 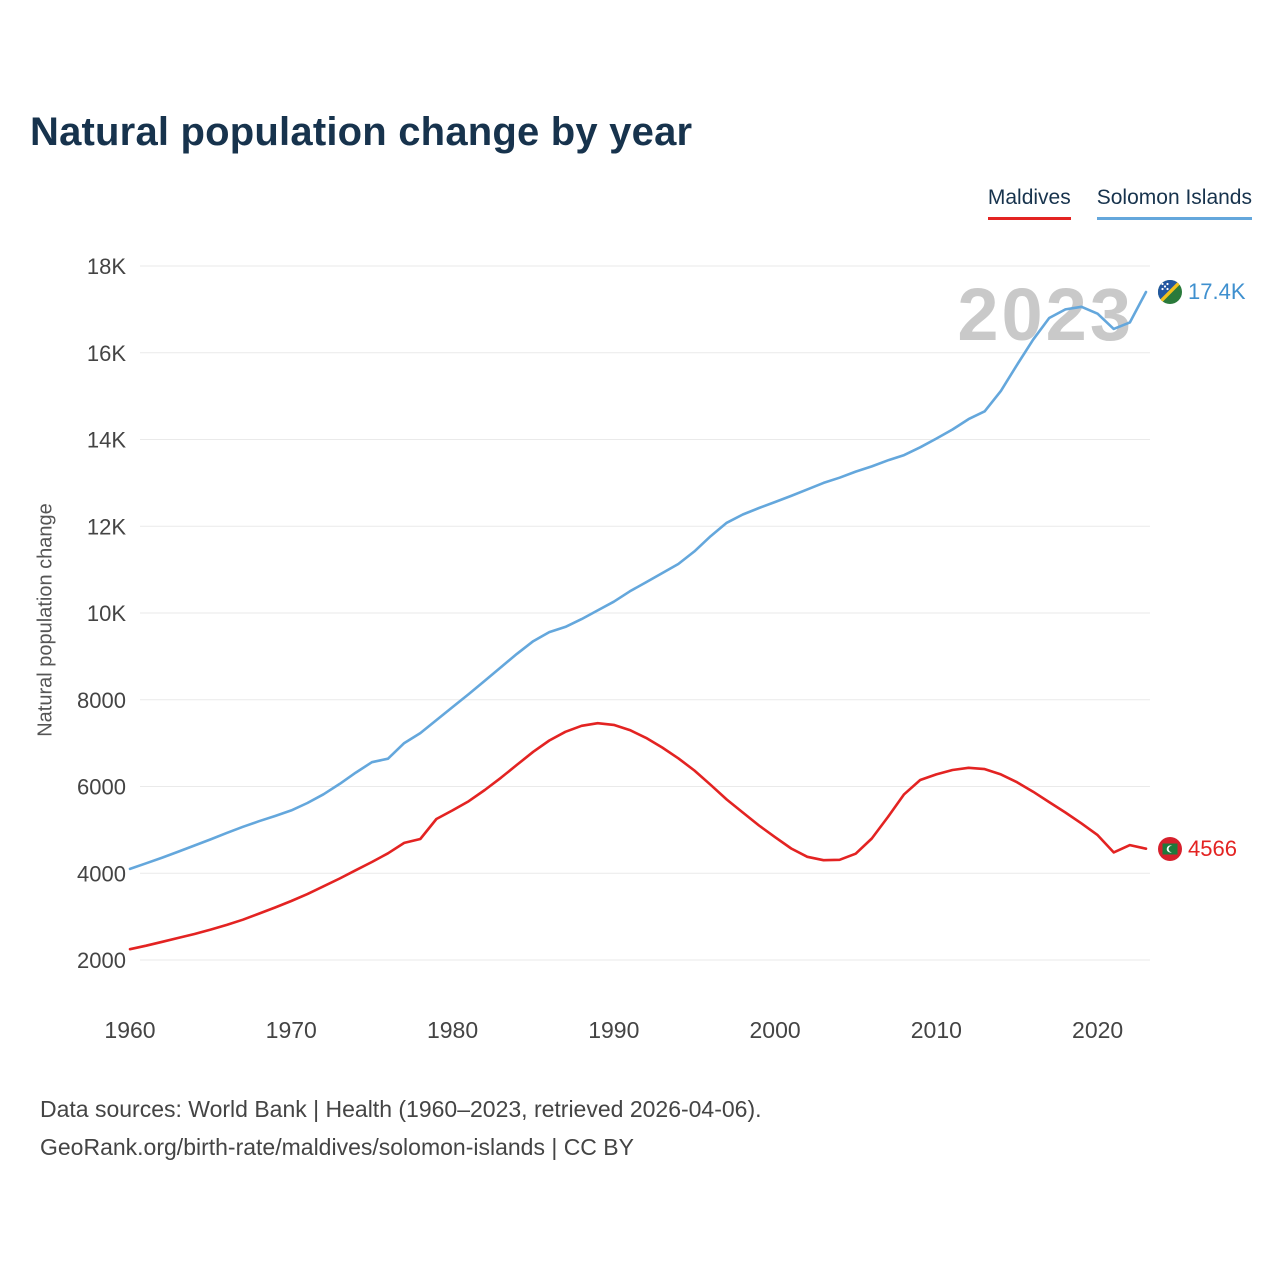 What do you see at coordinates (774, 1030) in the screenshot?
I see `x-tick-label: 2000` at bounding box center [774, 1030].